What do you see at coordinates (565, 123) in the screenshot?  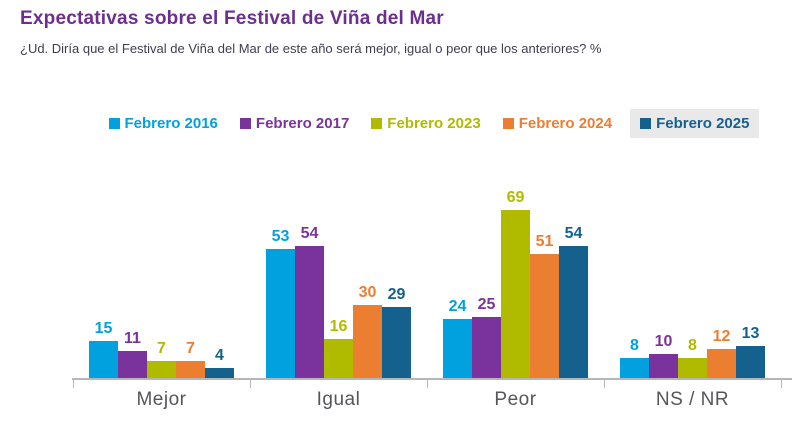 I see `legend-label: Febrero 2024` at bounding box center [565, 123].